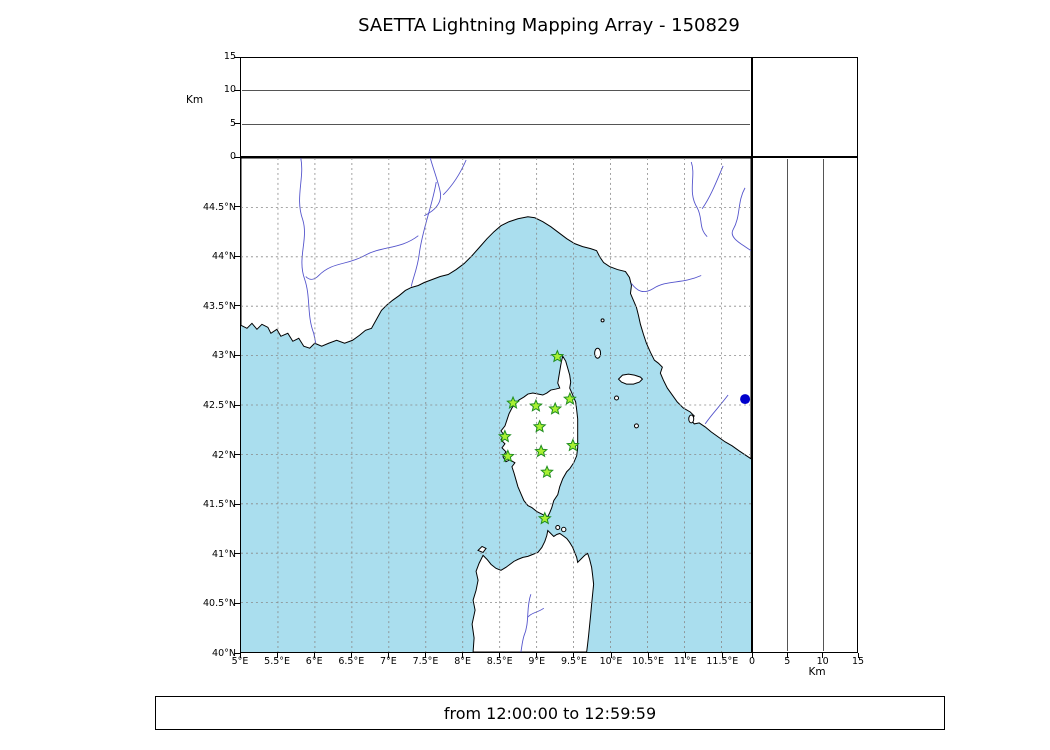 The width and height of the screenshot is (1050, 750). Describe the element at coordinates (482, 549) in the screenshot. I see `island-asinara` at that location.